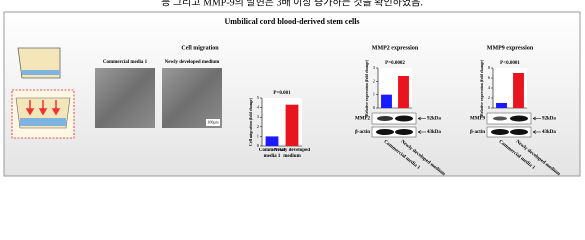  I want to click on scale-bar-box, so click(213, 122).